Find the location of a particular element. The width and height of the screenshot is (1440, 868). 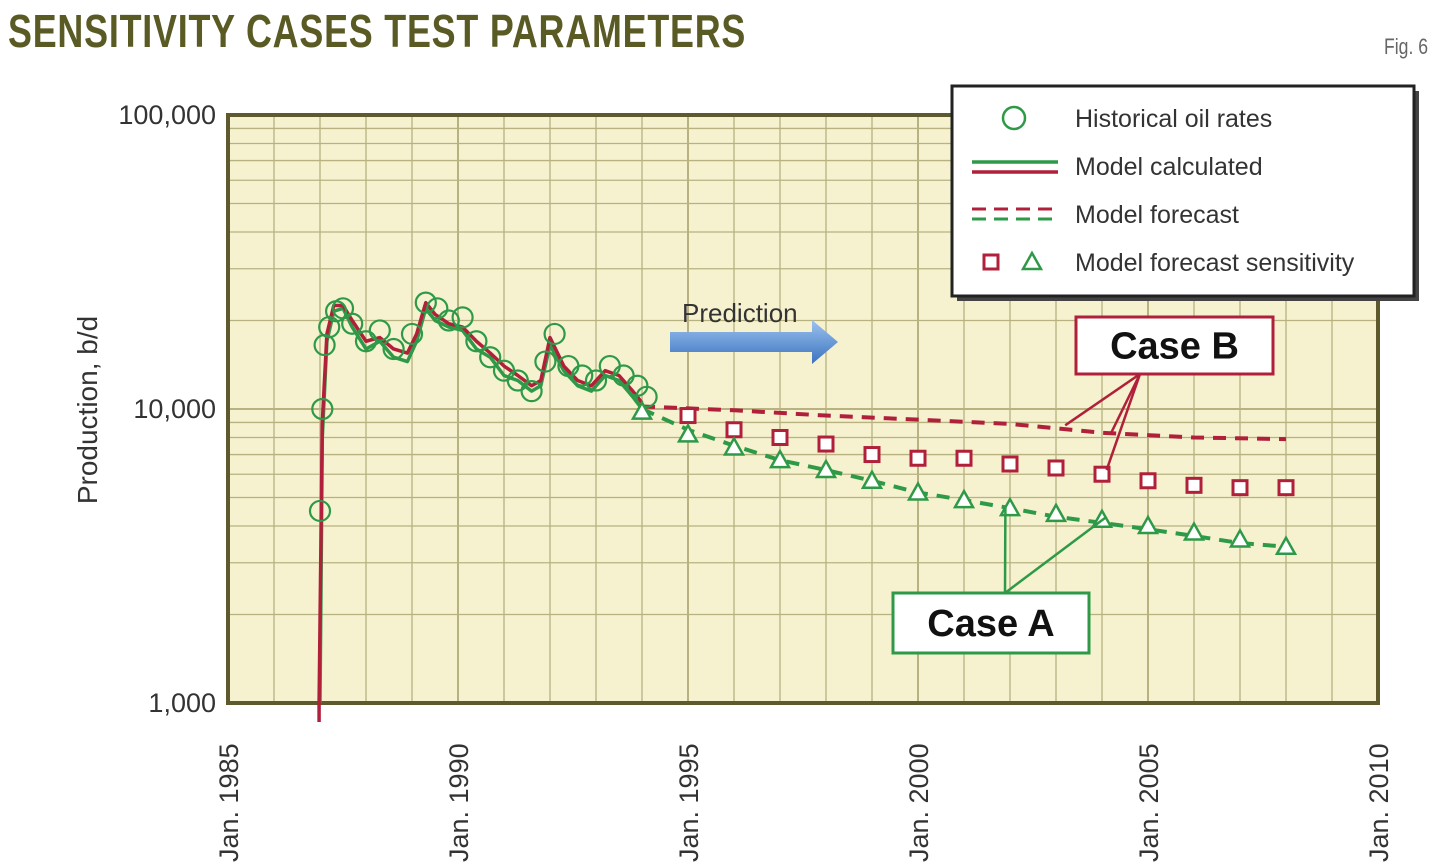

y-tick-label: 10,000 is located at coordinates (174, 409).